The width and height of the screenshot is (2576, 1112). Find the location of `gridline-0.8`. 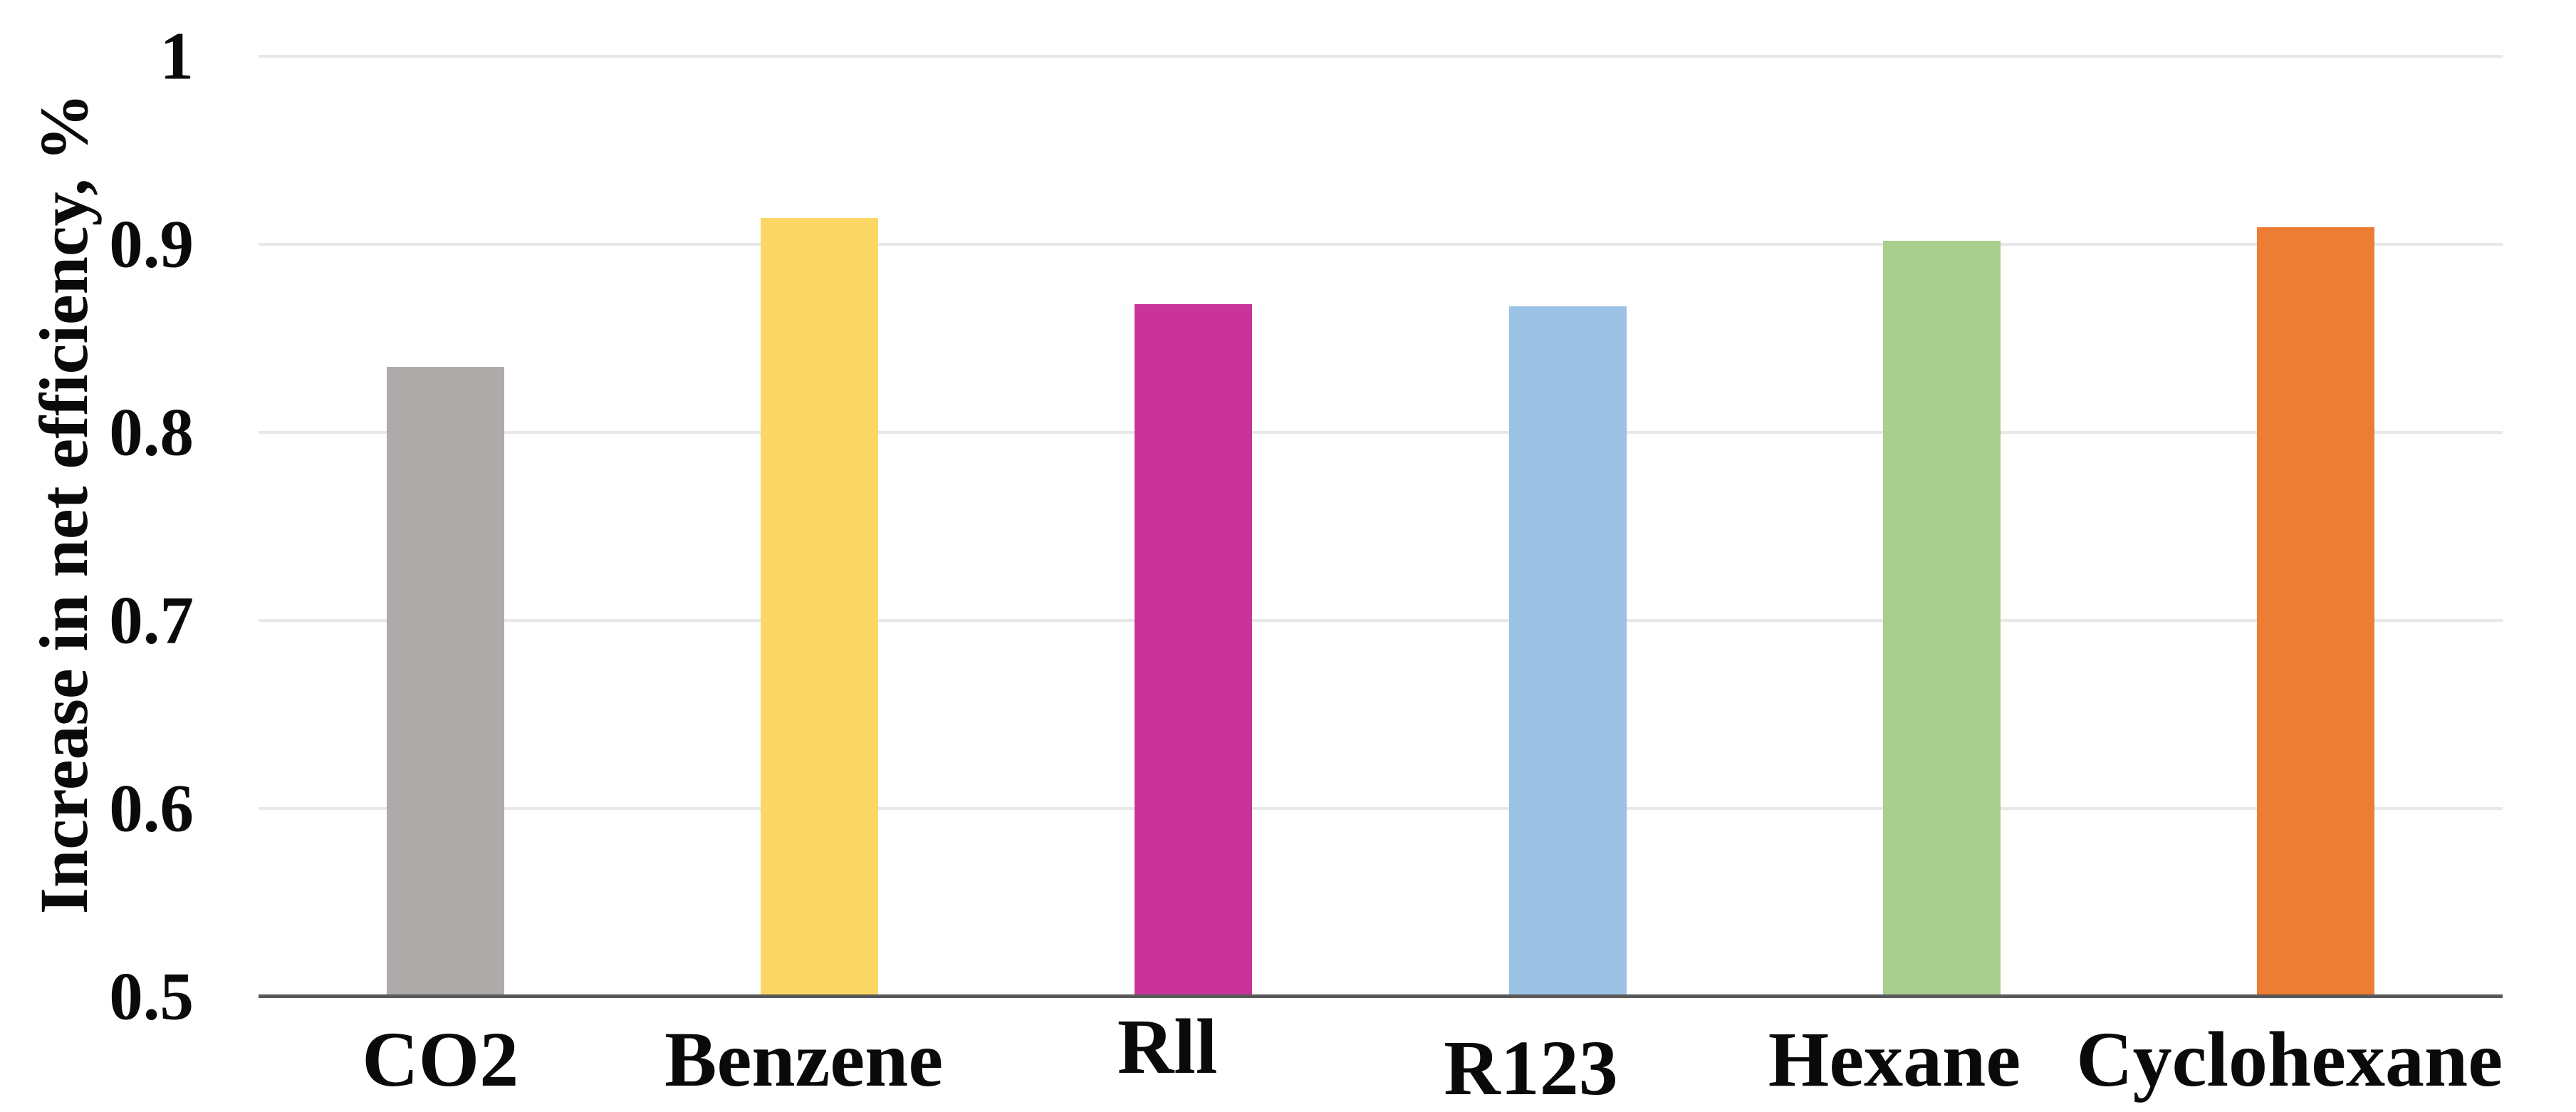

gridline-0.8 is located at coordinates (1381, 433).